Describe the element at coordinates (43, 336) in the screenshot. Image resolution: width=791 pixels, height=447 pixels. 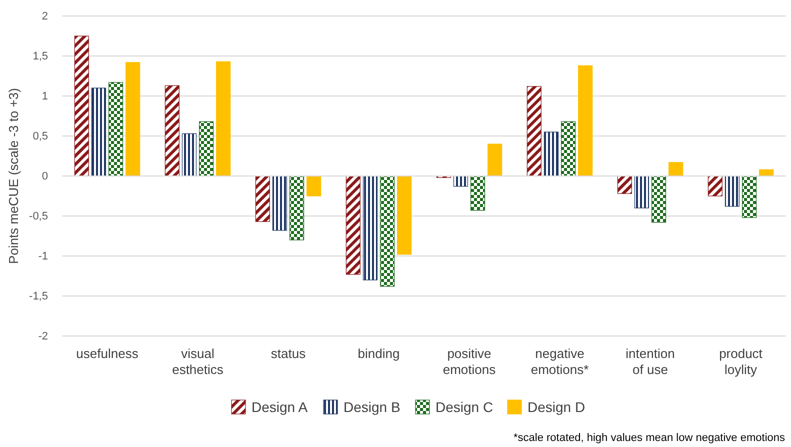
I see `y-tick-label: -2` at that location.